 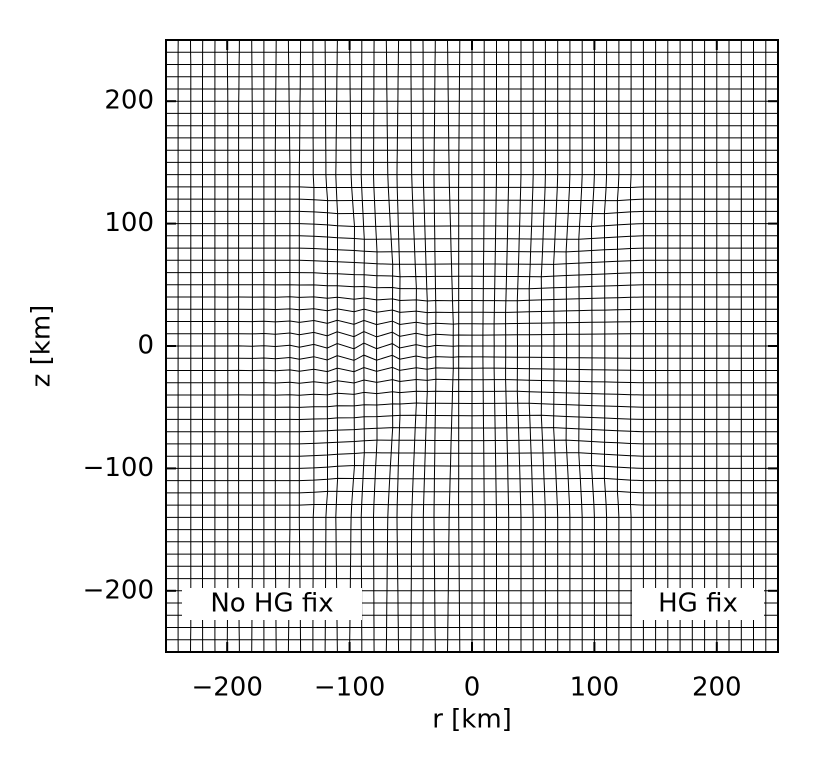 I want to click on annotation: No HG fix, so click(x=271, y=604).